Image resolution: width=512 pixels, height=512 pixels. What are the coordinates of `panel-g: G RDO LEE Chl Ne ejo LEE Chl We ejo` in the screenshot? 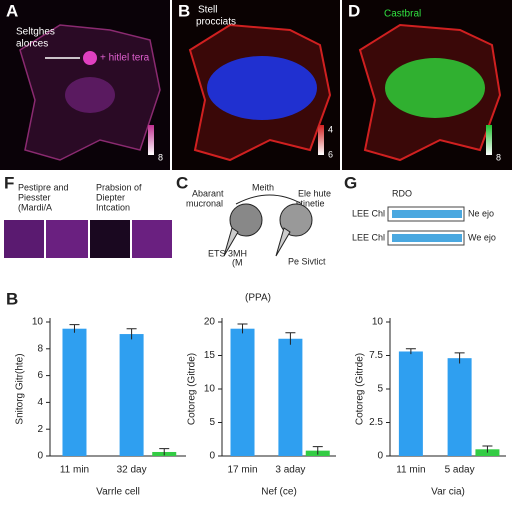 It's located at (420, 209).